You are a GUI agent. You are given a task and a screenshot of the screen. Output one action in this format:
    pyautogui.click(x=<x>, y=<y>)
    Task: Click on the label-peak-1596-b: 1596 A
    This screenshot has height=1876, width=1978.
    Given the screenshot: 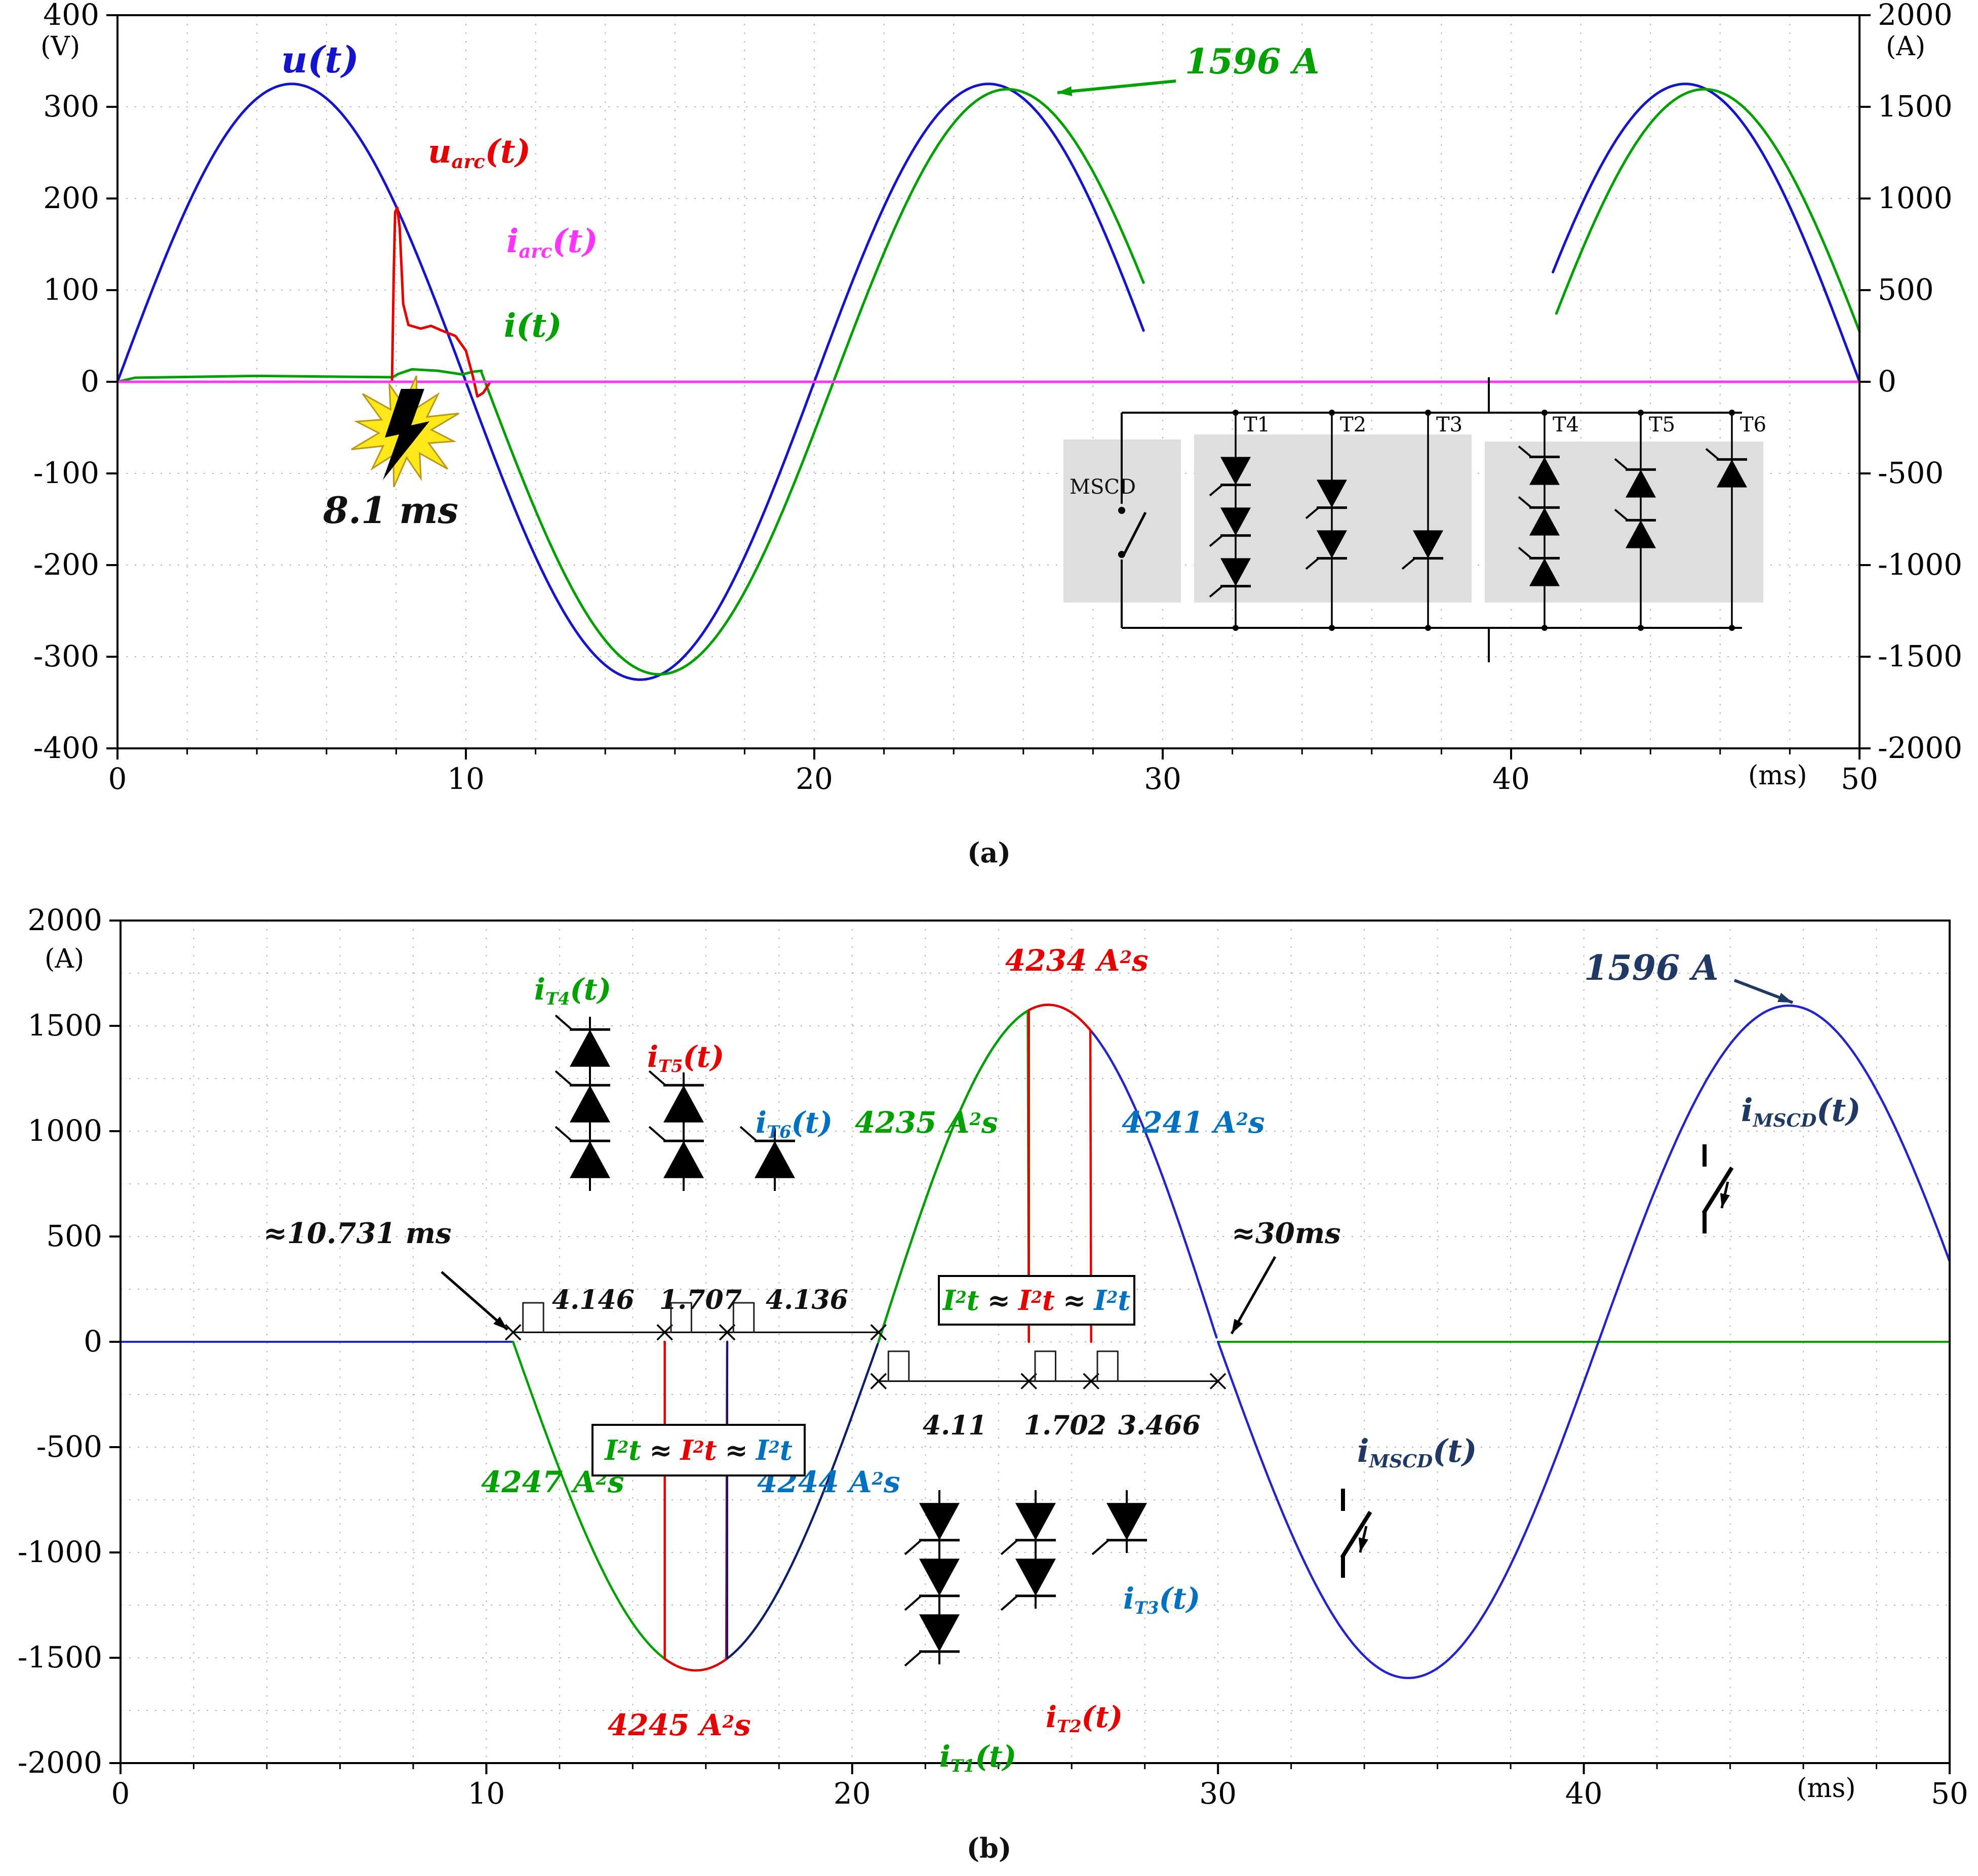 What is the action you would take?
    pyautogui.click(x=1652, y=968)
    